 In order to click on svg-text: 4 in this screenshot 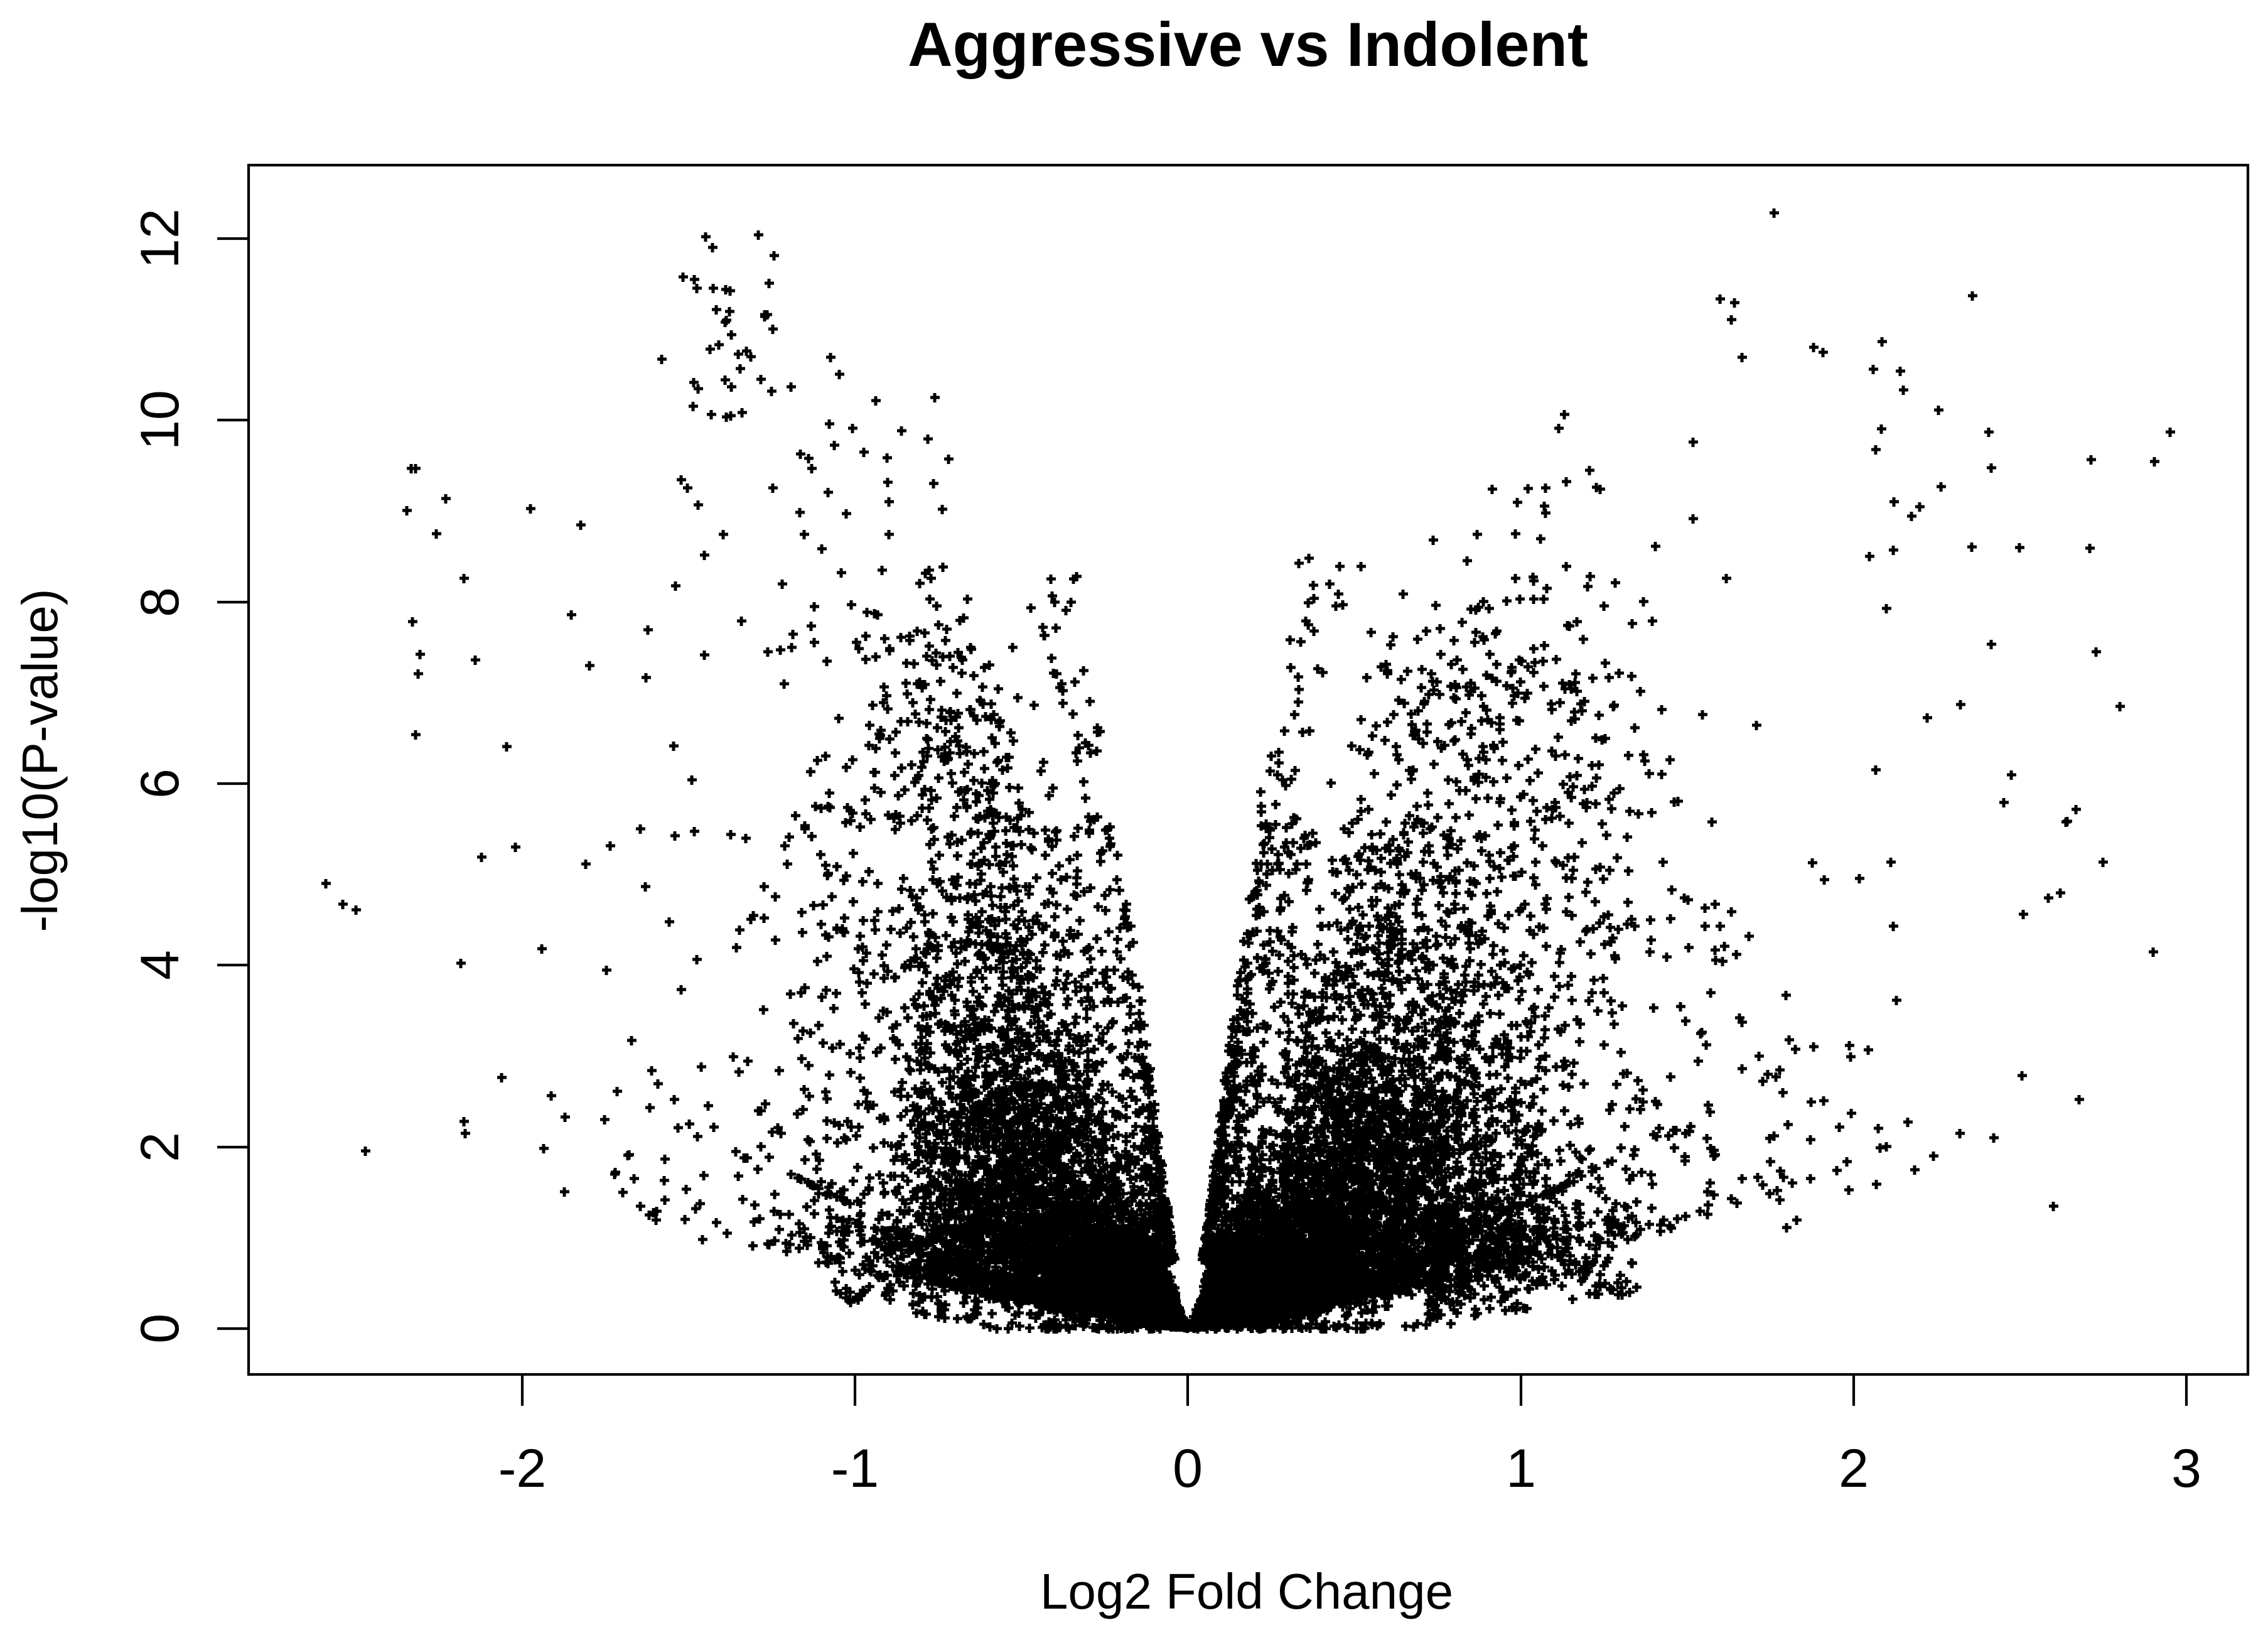, I will do `click(160, 965)`.